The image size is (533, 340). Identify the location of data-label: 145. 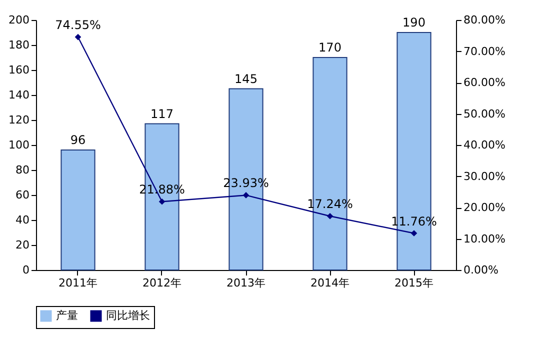
(246, 79).